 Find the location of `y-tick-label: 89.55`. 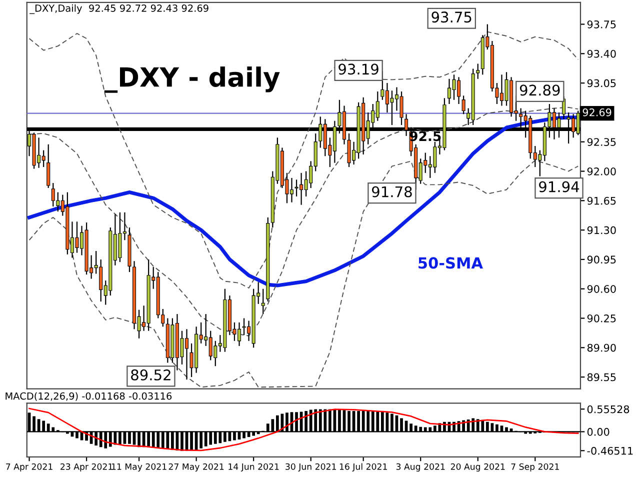

y-tick-label: 89.55 is located at coordinates (601, 377).